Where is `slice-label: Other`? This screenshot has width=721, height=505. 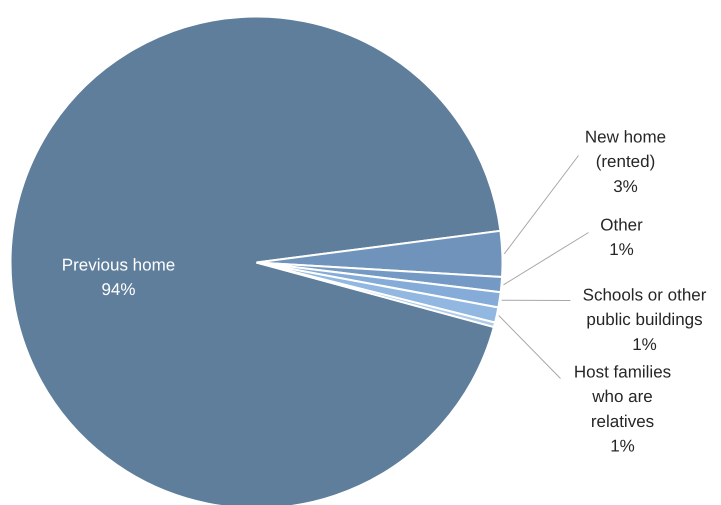
slice-label: Other is located at coordinates (622, 225).